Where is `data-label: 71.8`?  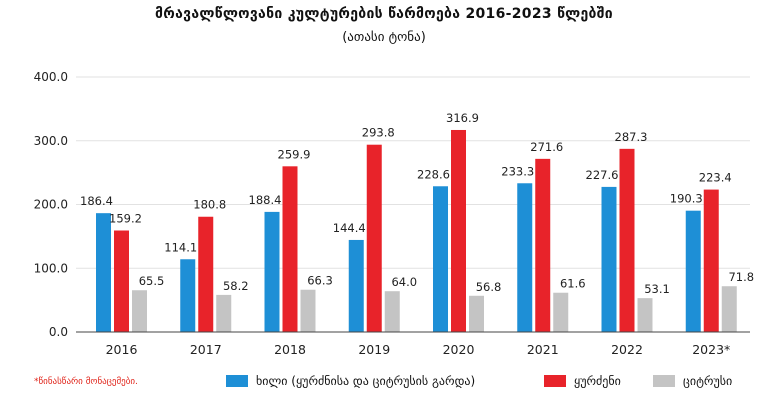
data-label: 71.8 is located at coordinates (741, 277).